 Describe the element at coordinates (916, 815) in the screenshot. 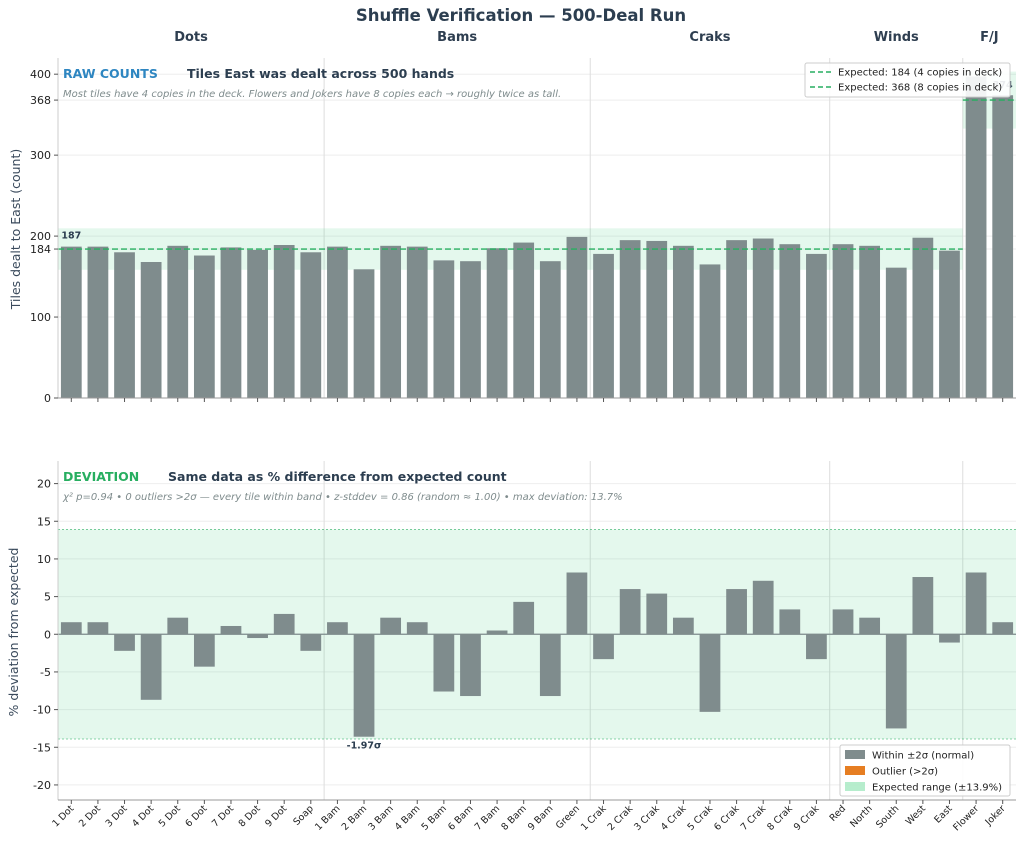

I see `x-tick-label-west: West` at that location.